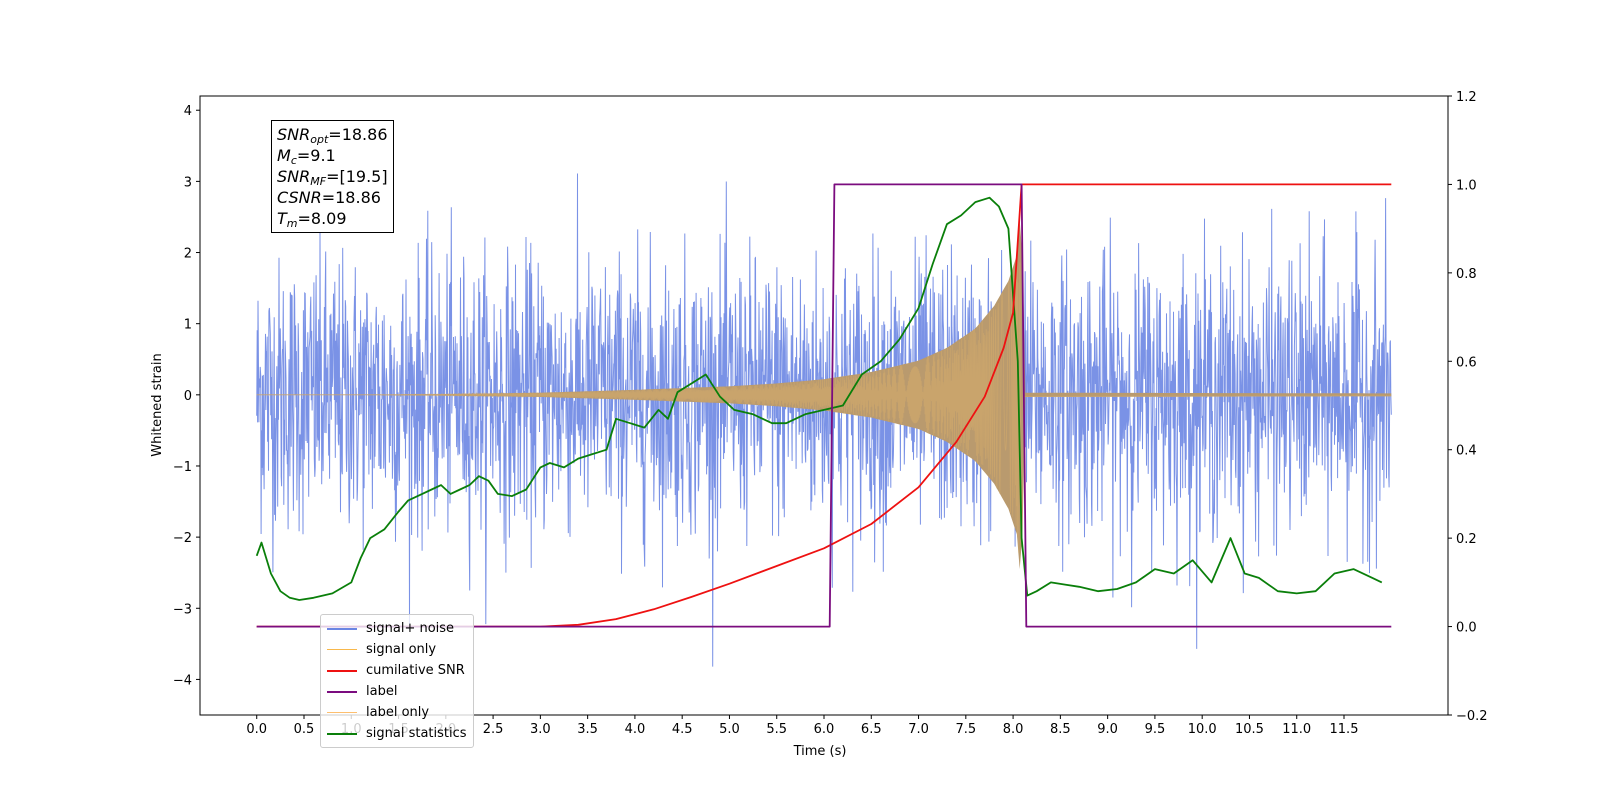 The height and width of the screenshot is (800, 1600). Describe the element at coordinates (1466, 451) in the screenshot. I see `y2-tick-label: 0.4` at that location.